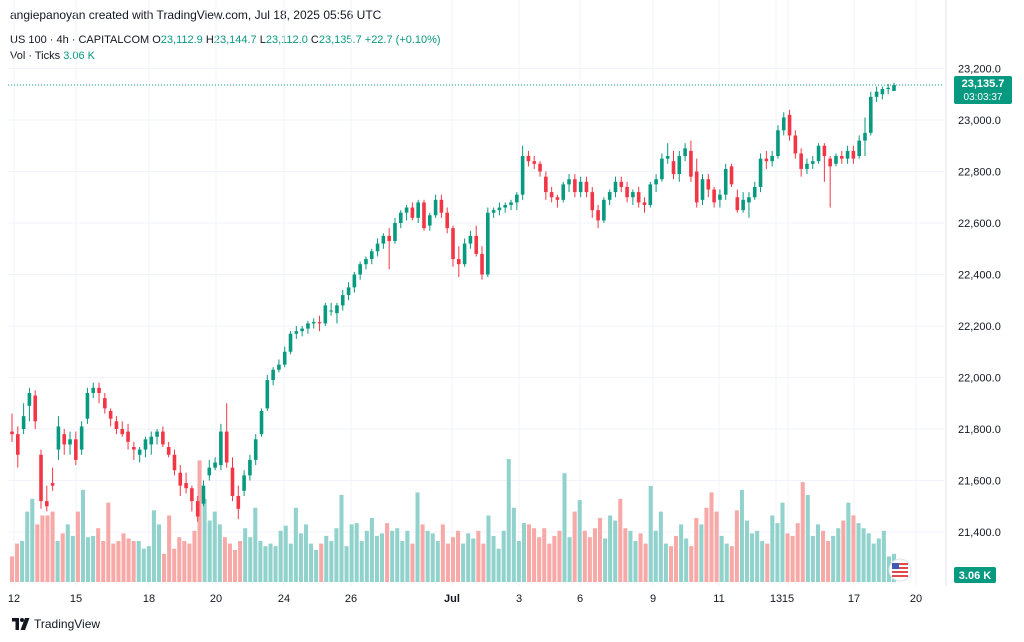  Describe the element at coordinates (983, 90) in the screenshot. I see `last-price-badge: 23,135.7 03:03:37` at that location.